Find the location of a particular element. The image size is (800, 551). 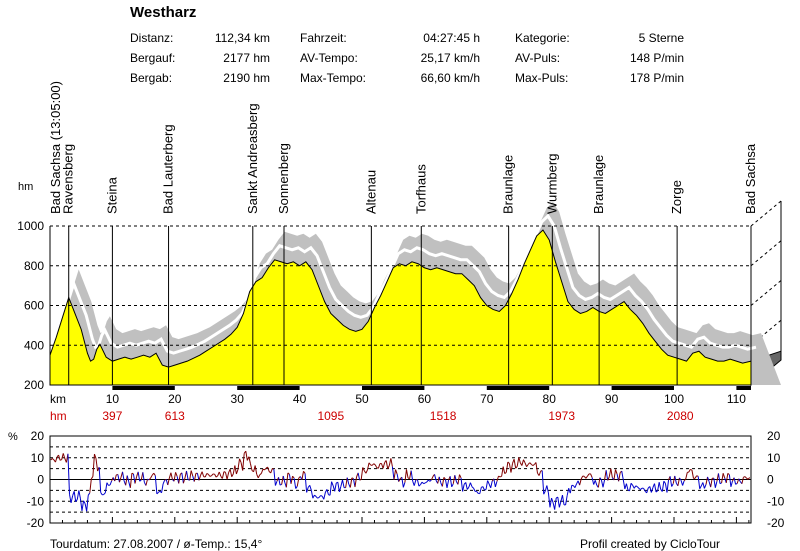

x-axis-unit: km is located at coordinates (58, 399).